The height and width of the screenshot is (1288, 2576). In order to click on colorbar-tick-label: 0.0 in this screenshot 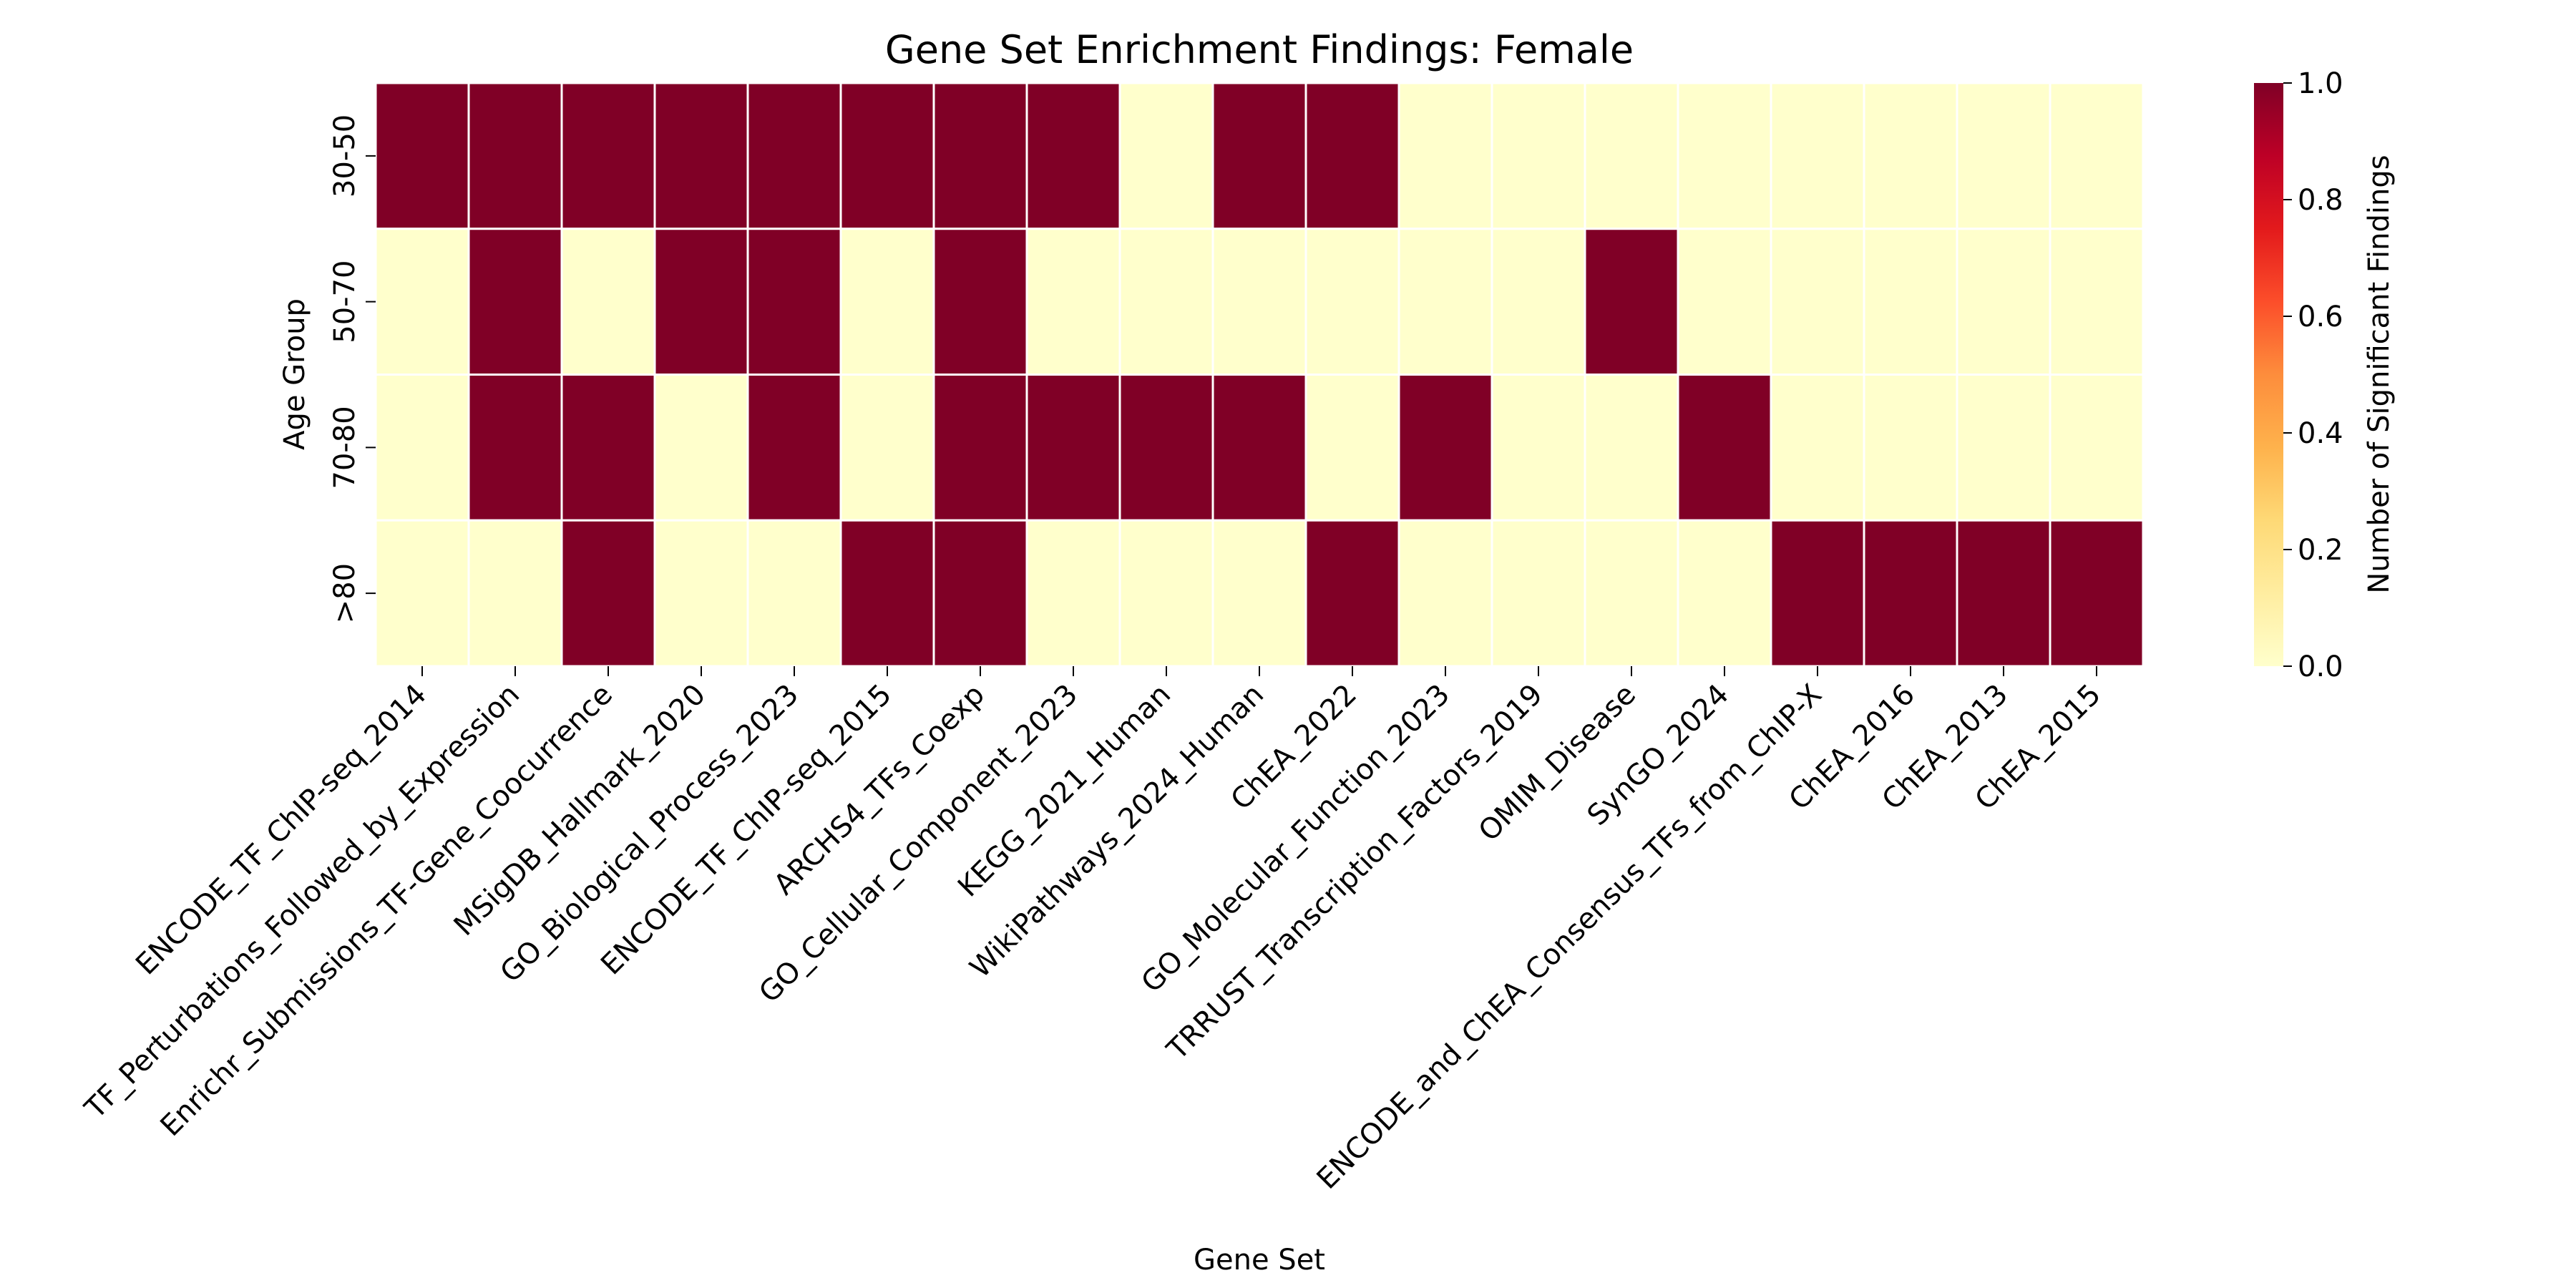, I will do `click(2320, 666)`.